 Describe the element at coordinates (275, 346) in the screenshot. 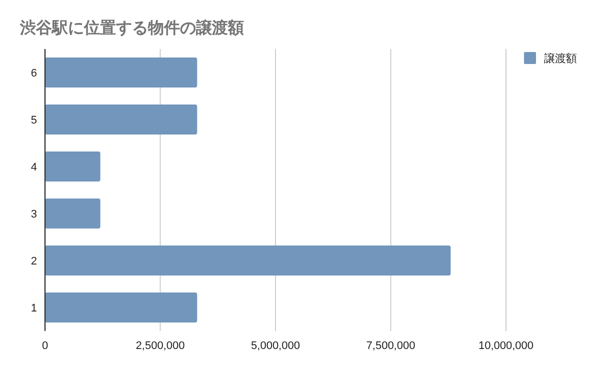

I see `x-tick-label: 5,000,000` at that location.